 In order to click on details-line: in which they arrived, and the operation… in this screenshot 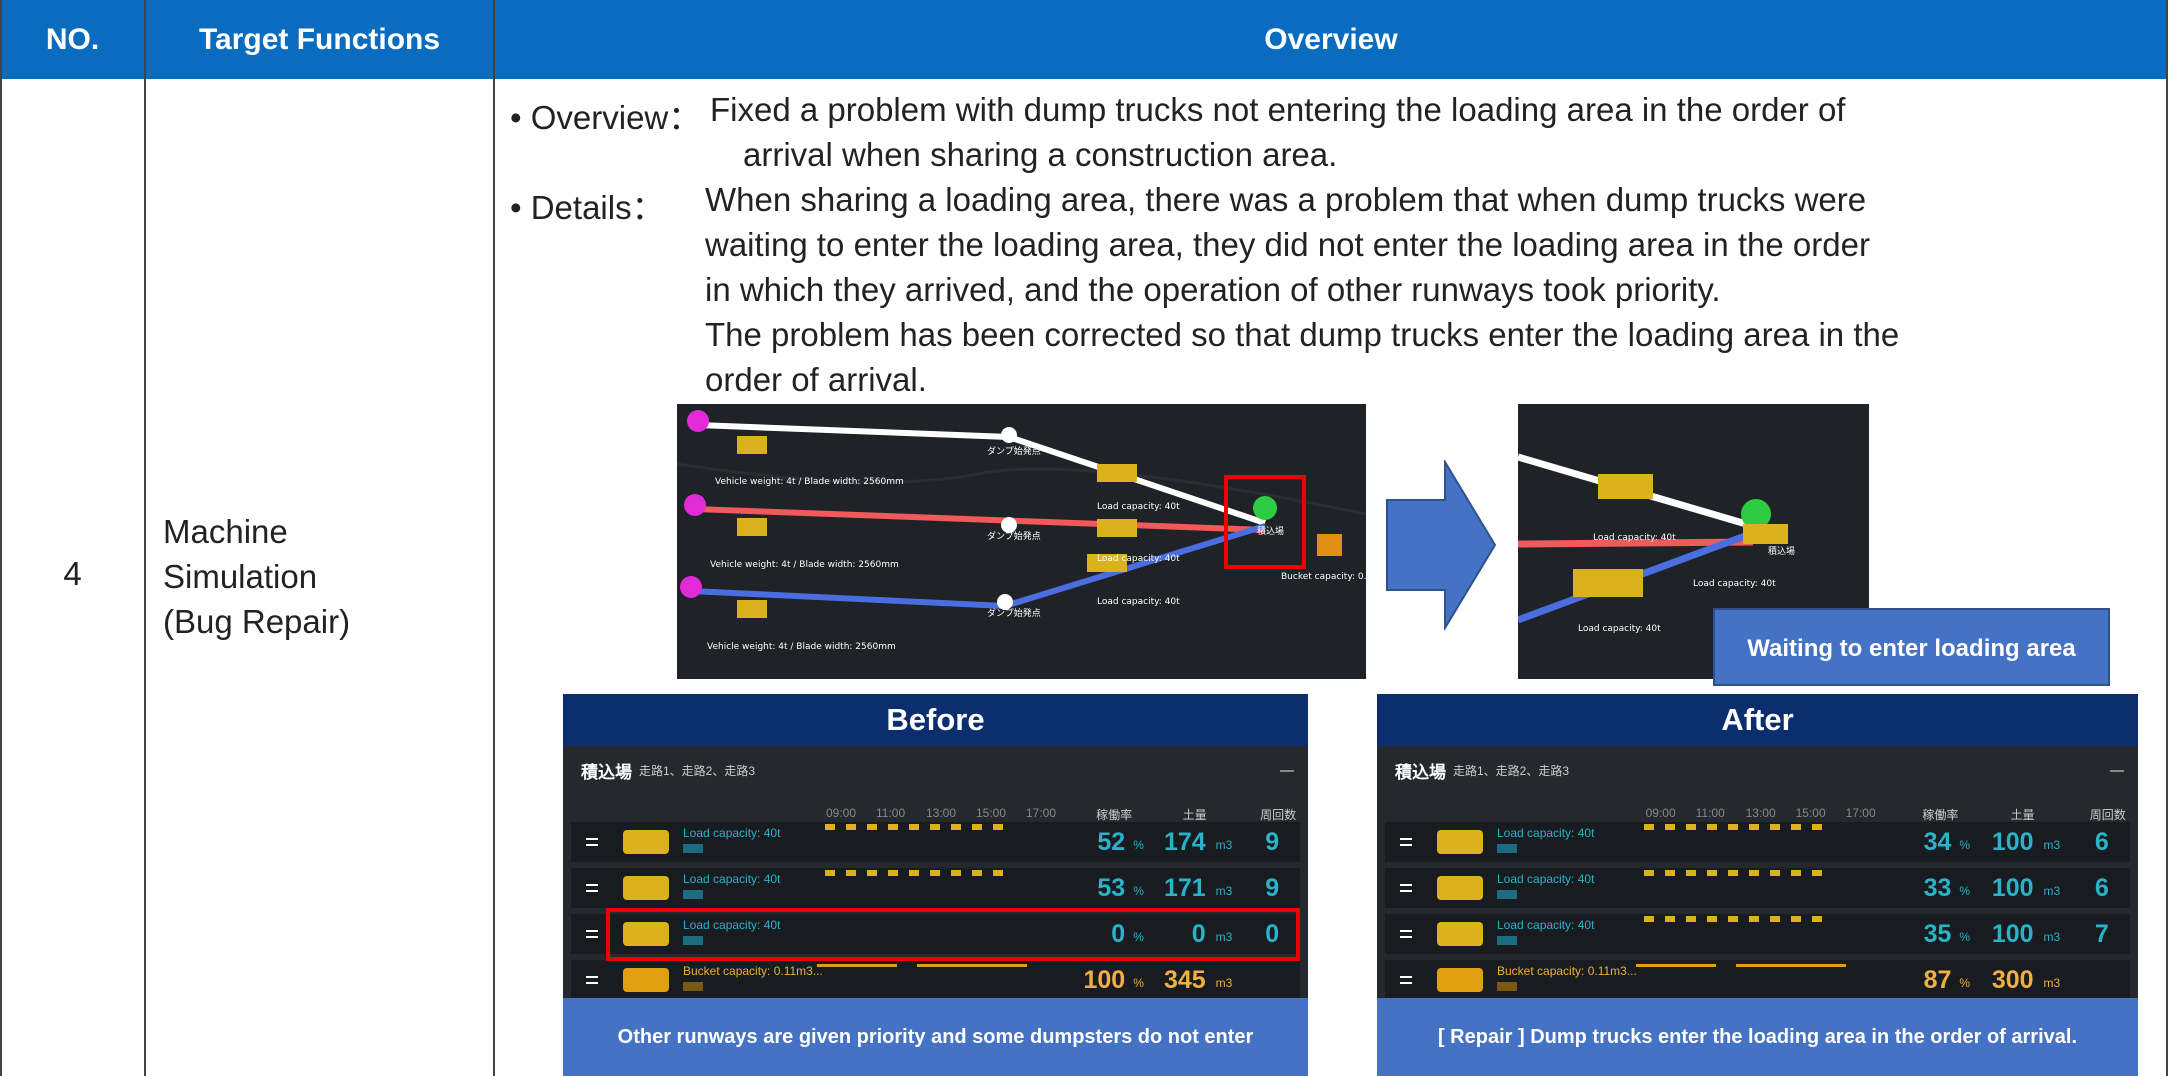, I will do `click(1213, 289)`.